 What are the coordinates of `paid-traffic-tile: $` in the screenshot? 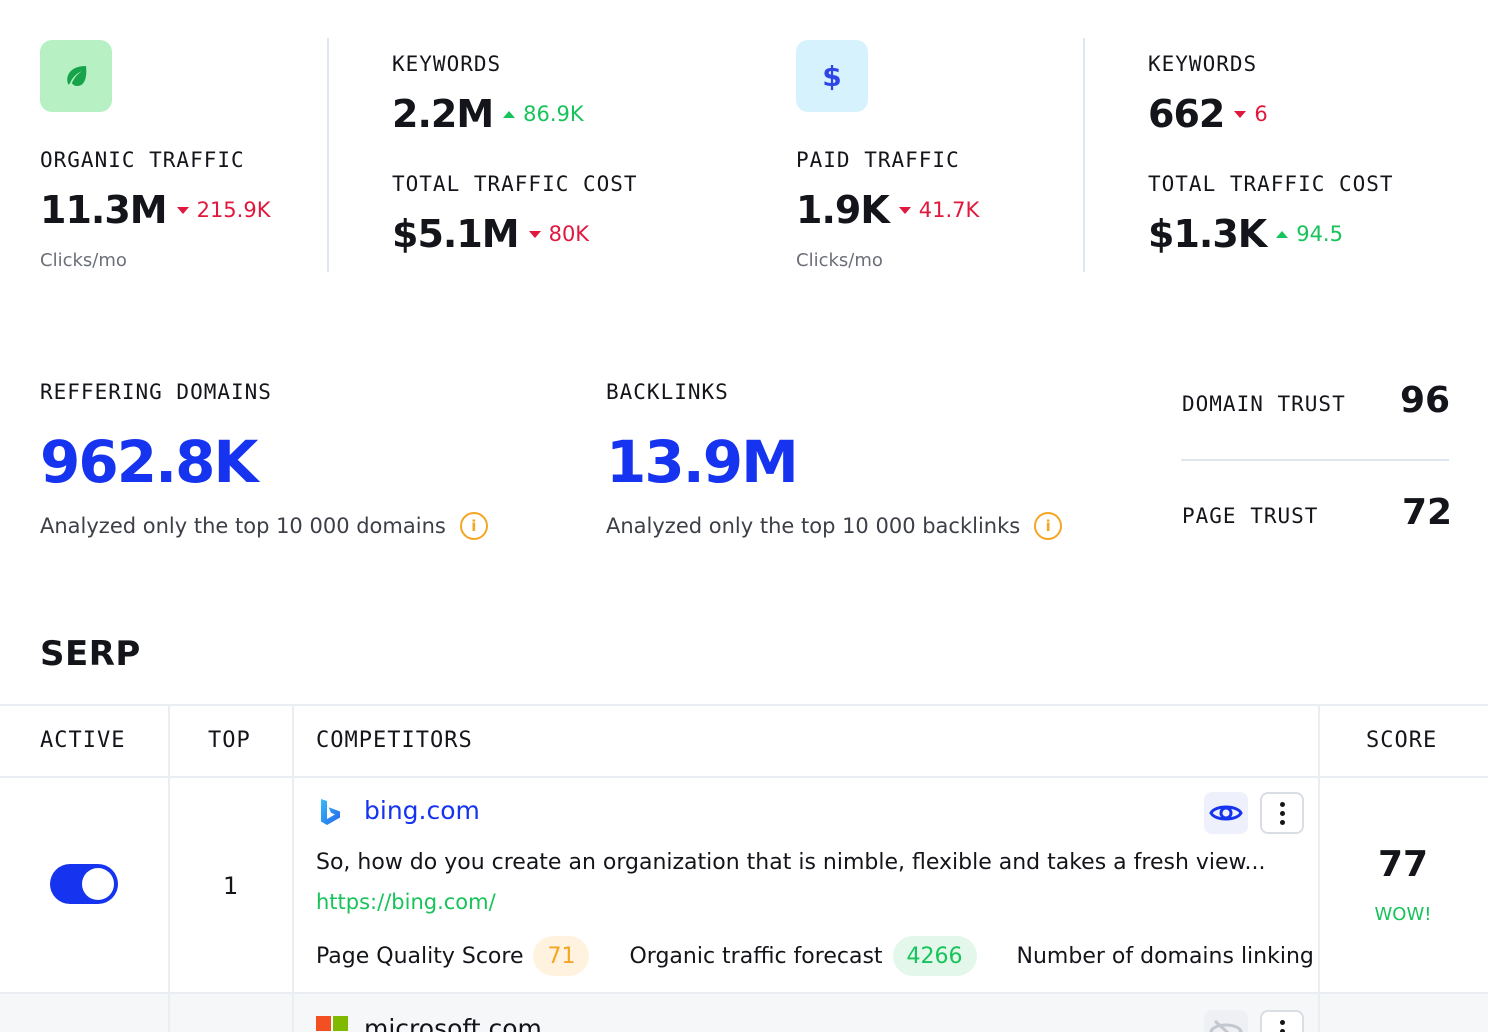 It's located at (832, 76).